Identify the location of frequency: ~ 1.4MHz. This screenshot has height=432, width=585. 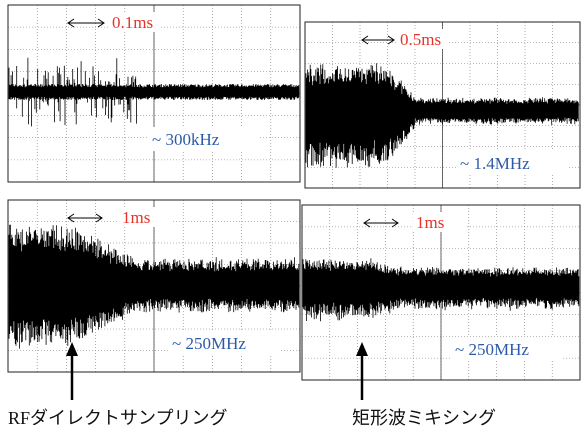
(495, 163).